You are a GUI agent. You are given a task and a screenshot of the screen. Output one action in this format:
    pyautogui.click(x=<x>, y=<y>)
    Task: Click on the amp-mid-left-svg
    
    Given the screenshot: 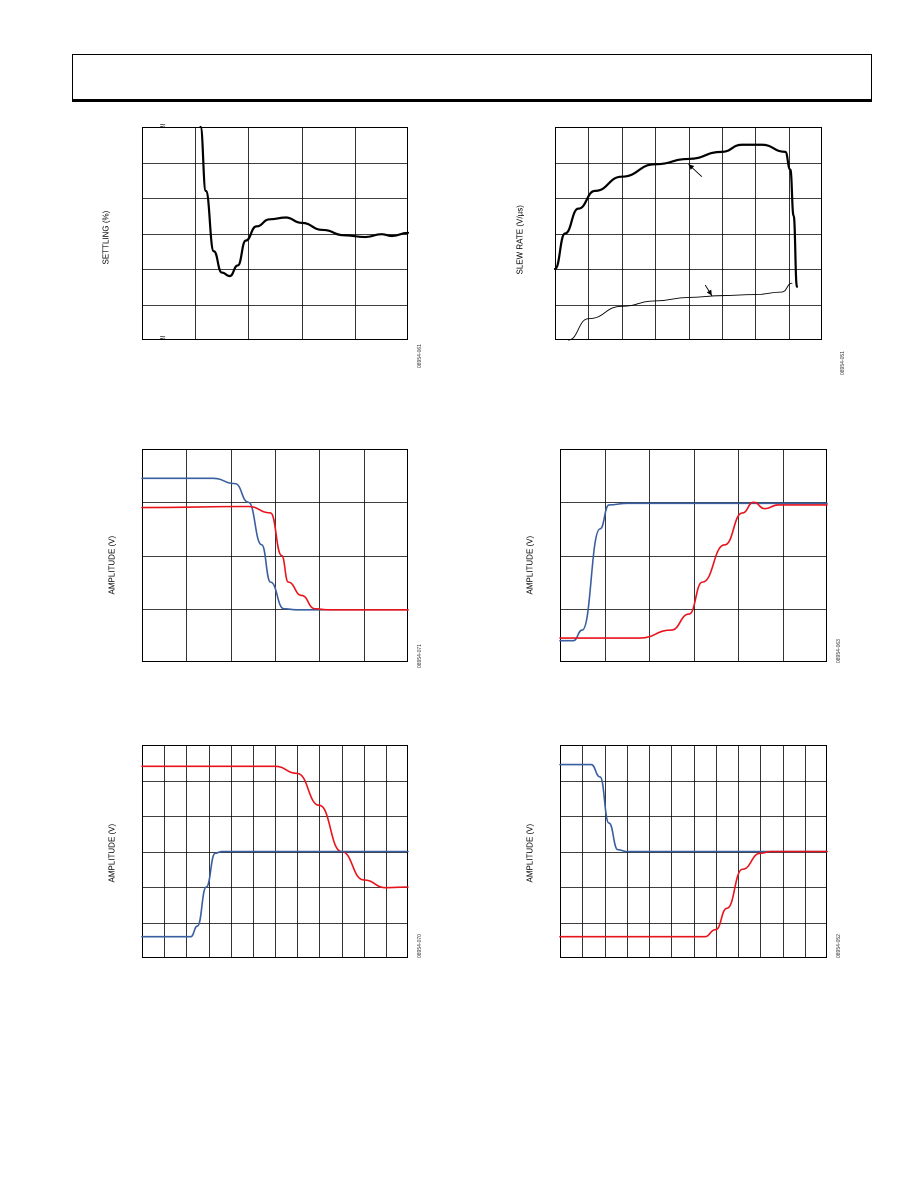 What is the action you would take?
    pyautogui.click(x=275, y=555)
    